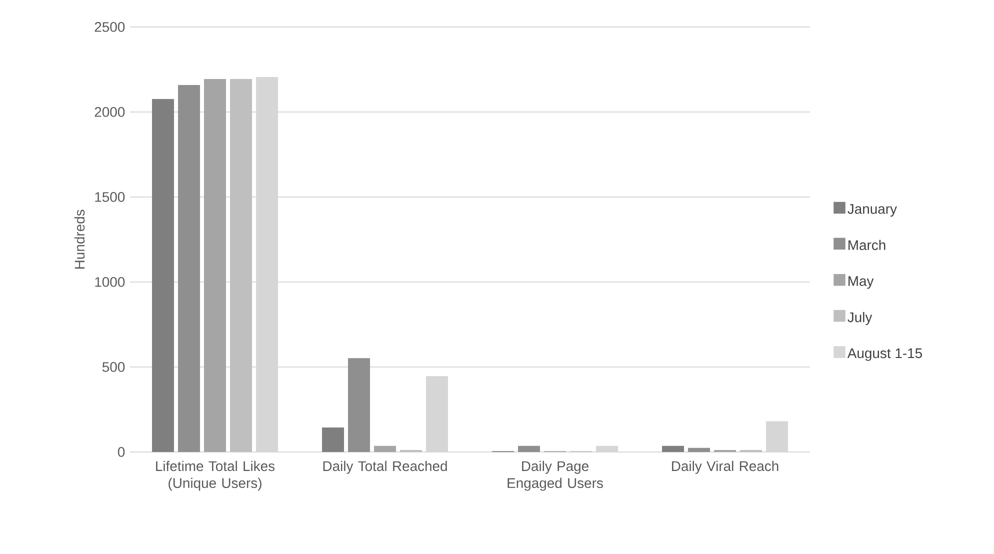  I want to click on y-tick-label: 2000, so click(109, 112).